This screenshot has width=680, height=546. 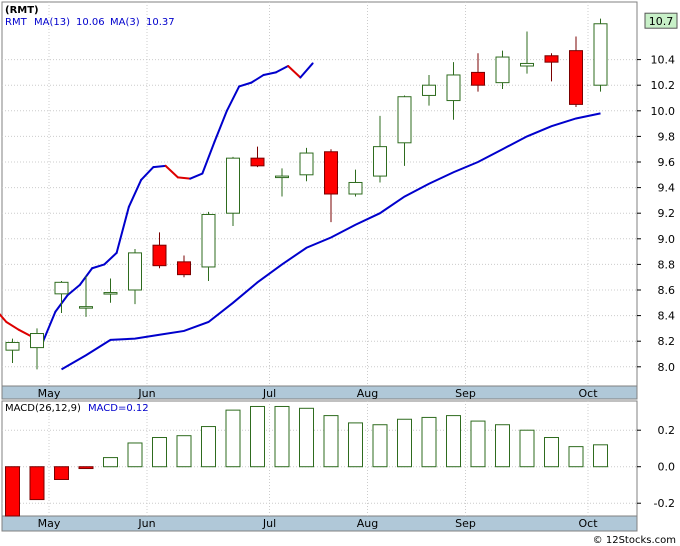 What do you see at coordinates (146, 393) in the screenshot?
I see `price-month-label: Jun` at bounding box center [146, 393].